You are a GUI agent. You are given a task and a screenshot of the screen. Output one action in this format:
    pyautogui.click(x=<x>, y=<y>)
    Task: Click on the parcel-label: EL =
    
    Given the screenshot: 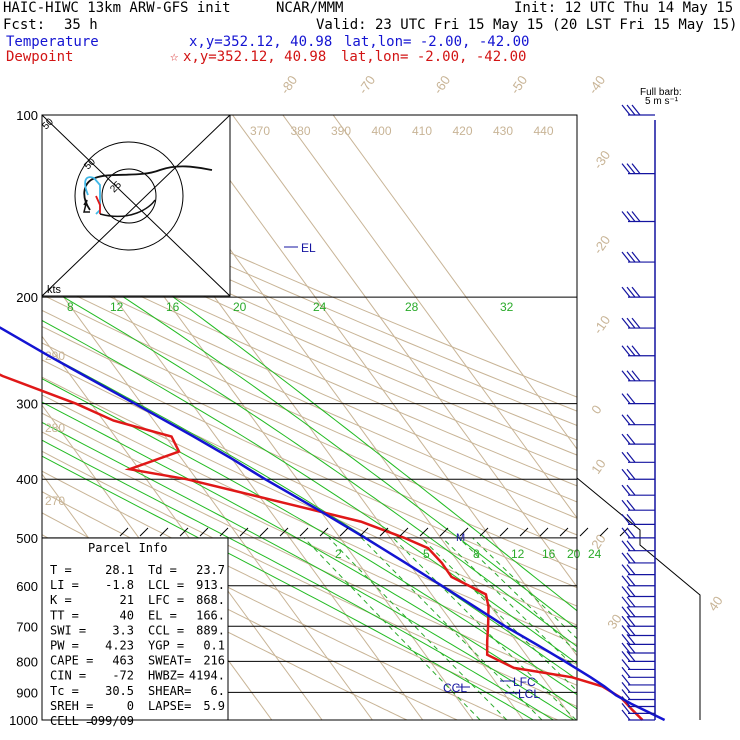 What is the action you would take?
    pyautogui.click(x=162, y=615)
    